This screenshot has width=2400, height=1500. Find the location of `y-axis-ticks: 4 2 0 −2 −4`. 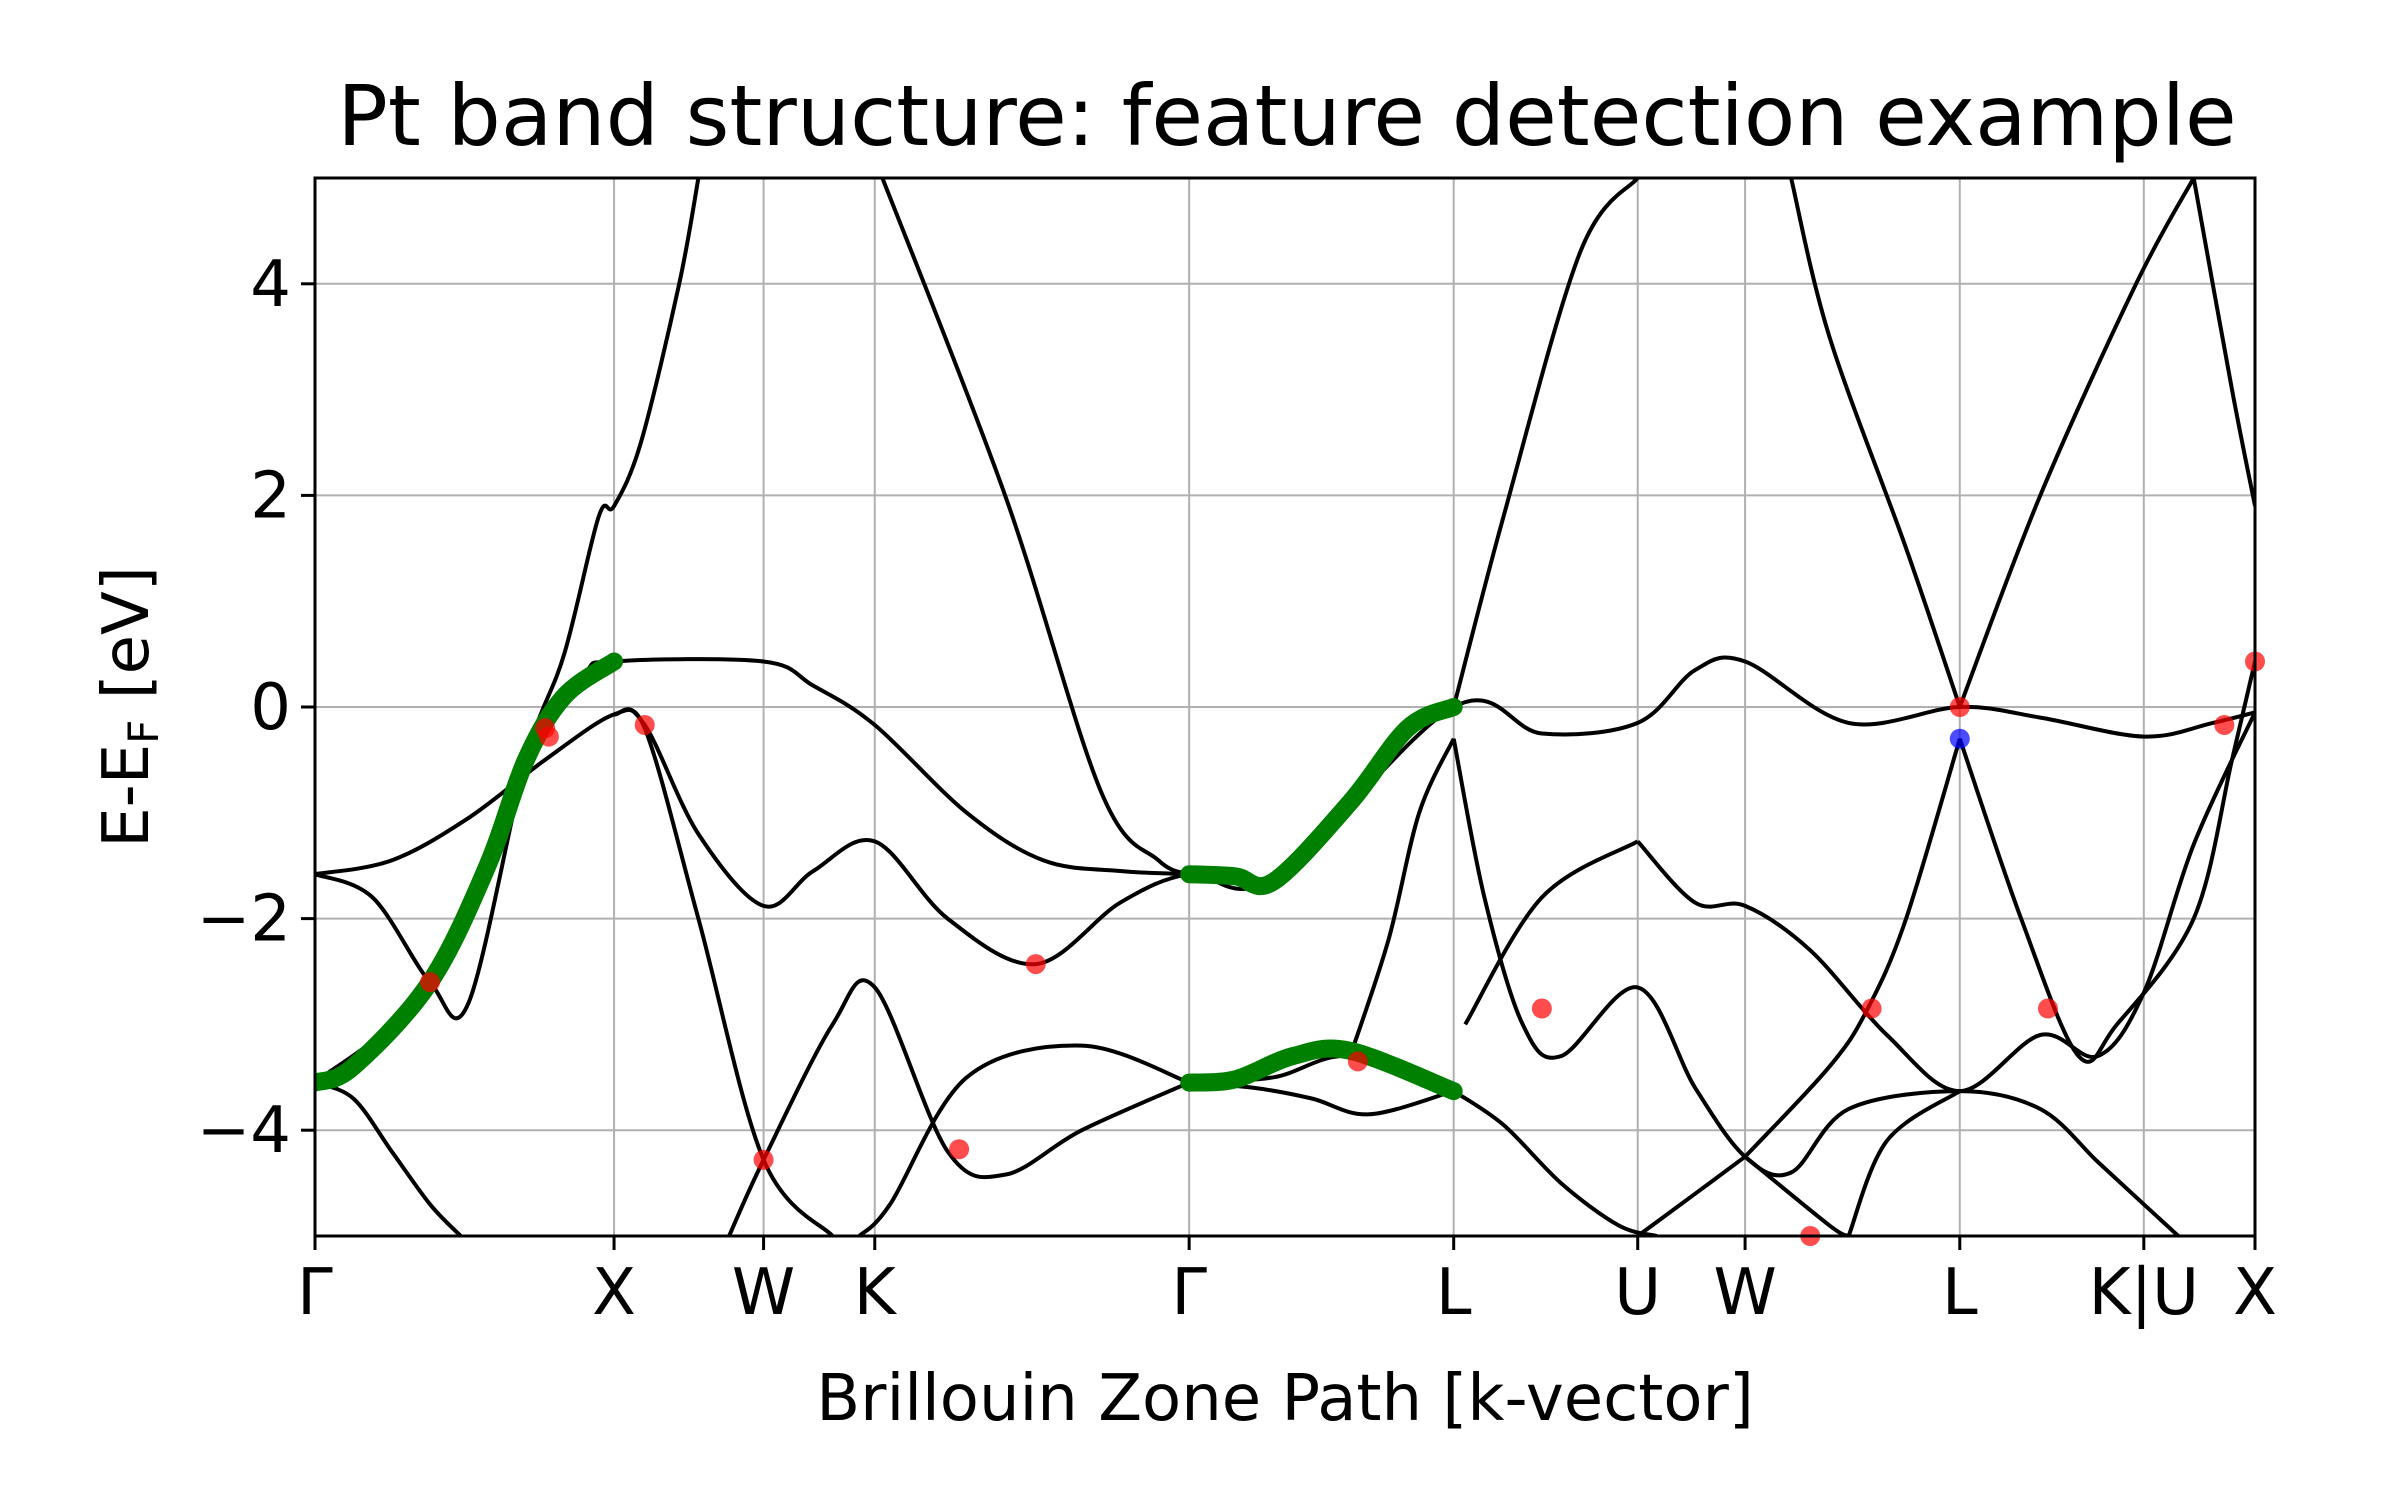

y-axis-ticks: 4 2 0 −2 −4 is located at coordinates (256, 708).